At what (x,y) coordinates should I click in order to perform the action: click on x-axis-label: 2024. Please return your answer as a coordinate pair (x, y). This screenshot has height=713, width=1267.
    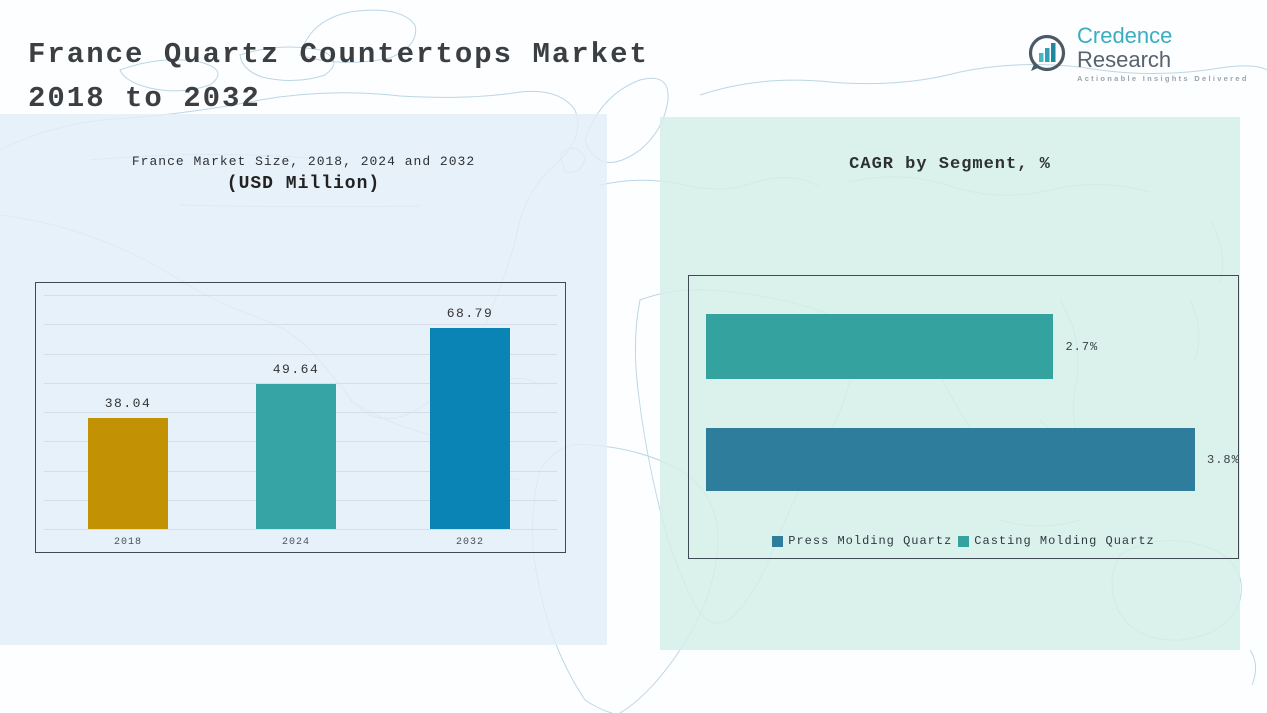
    Looking at the image, I should click on (295, 542).